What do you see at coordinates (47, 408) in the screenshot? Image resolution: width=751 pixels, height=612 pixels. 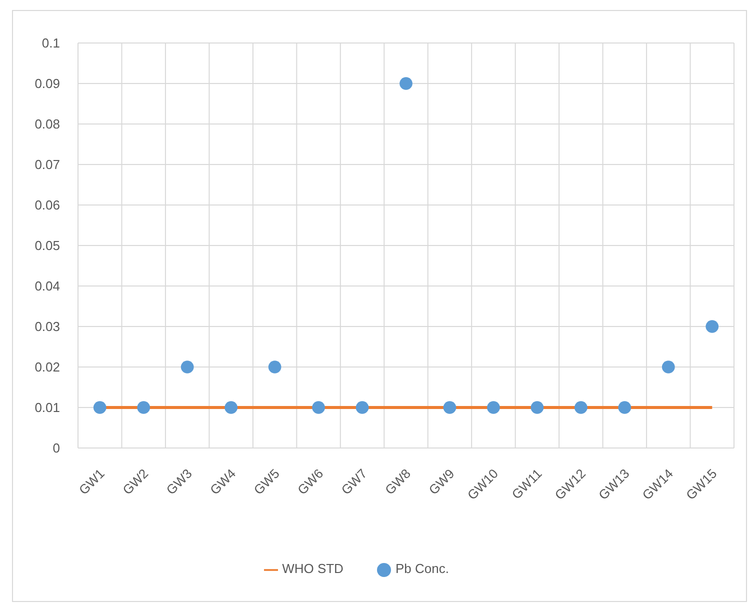 I see `y-tick-label: 0.01` at bounding box center [47, 408].